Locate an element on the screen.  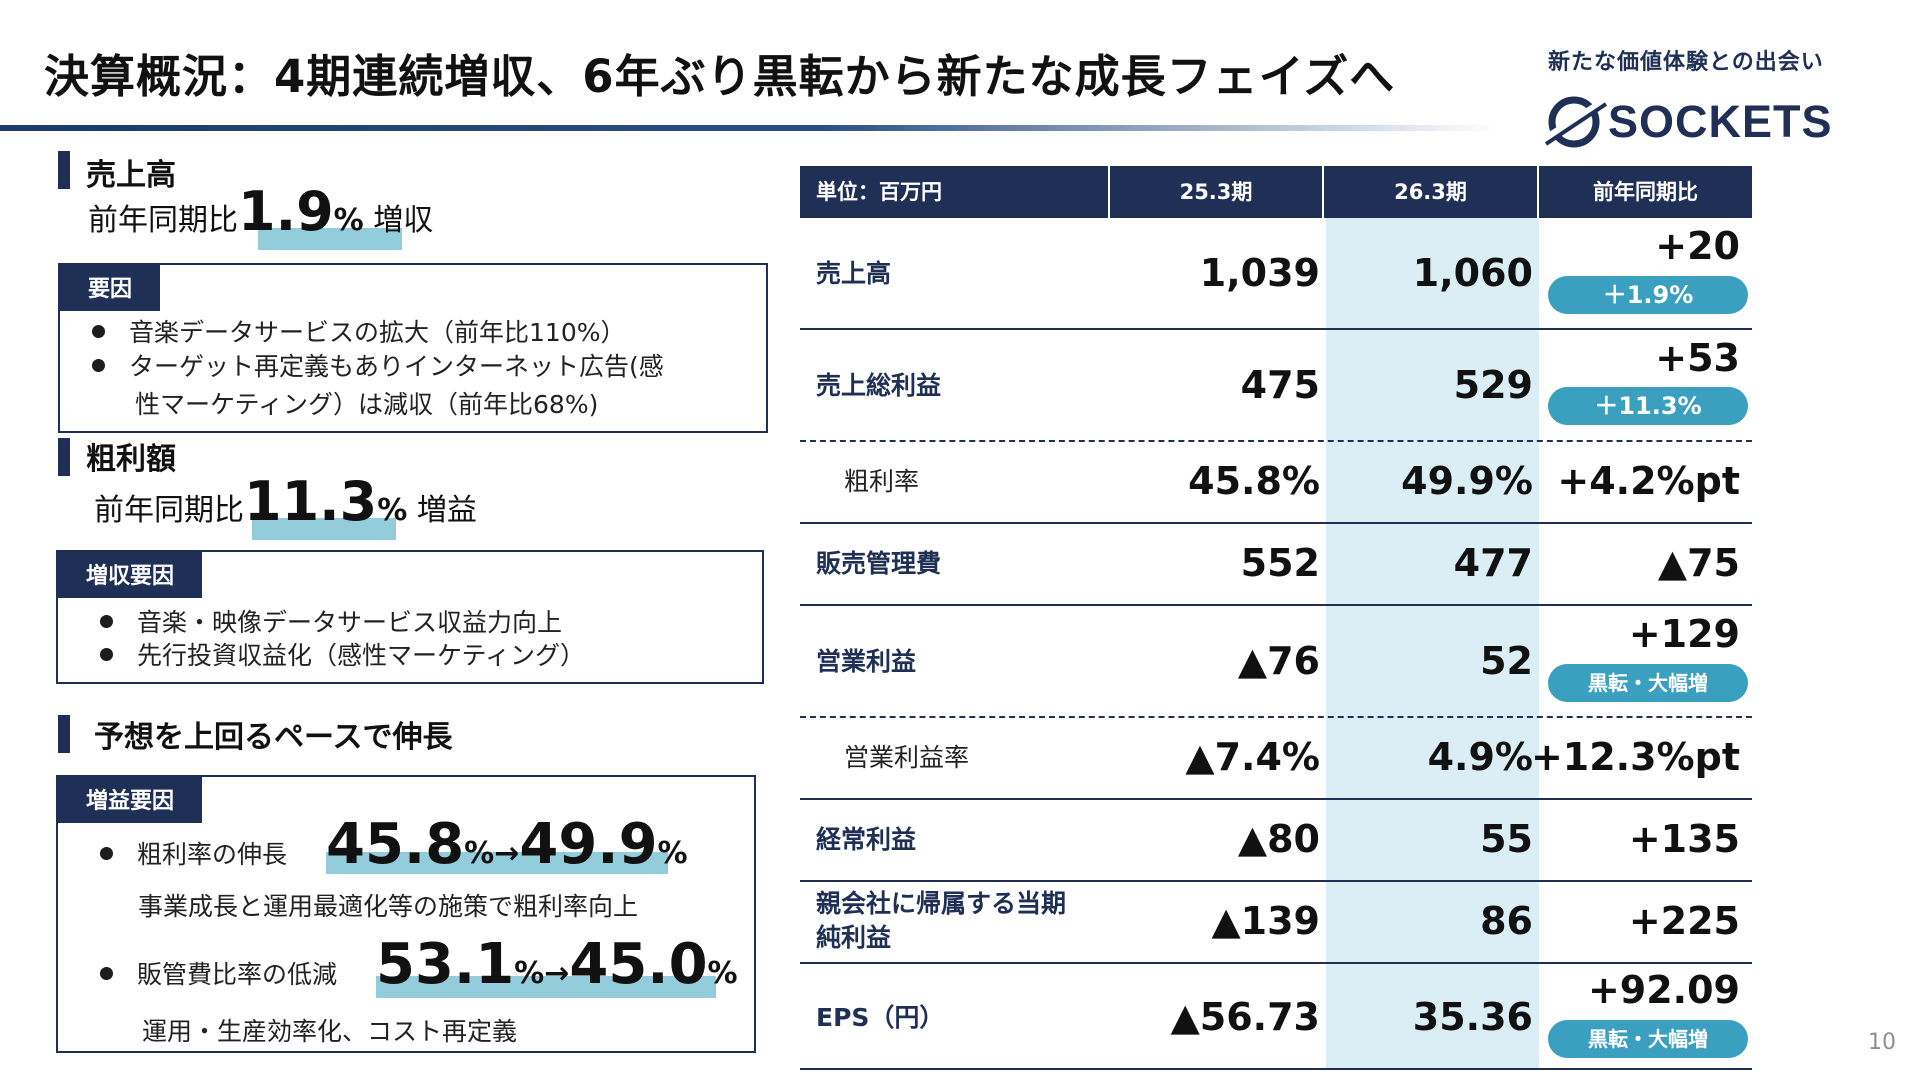
yoy-unit: % is located at coordinates (348, 220).